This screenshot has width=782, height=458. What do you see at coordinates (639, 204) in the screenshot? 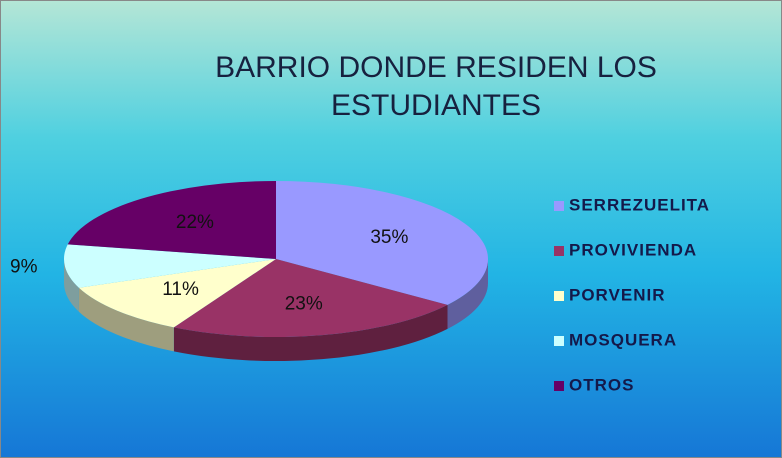
I see `legend-label: SERREZUELITA` at bounding box center [639, 204].